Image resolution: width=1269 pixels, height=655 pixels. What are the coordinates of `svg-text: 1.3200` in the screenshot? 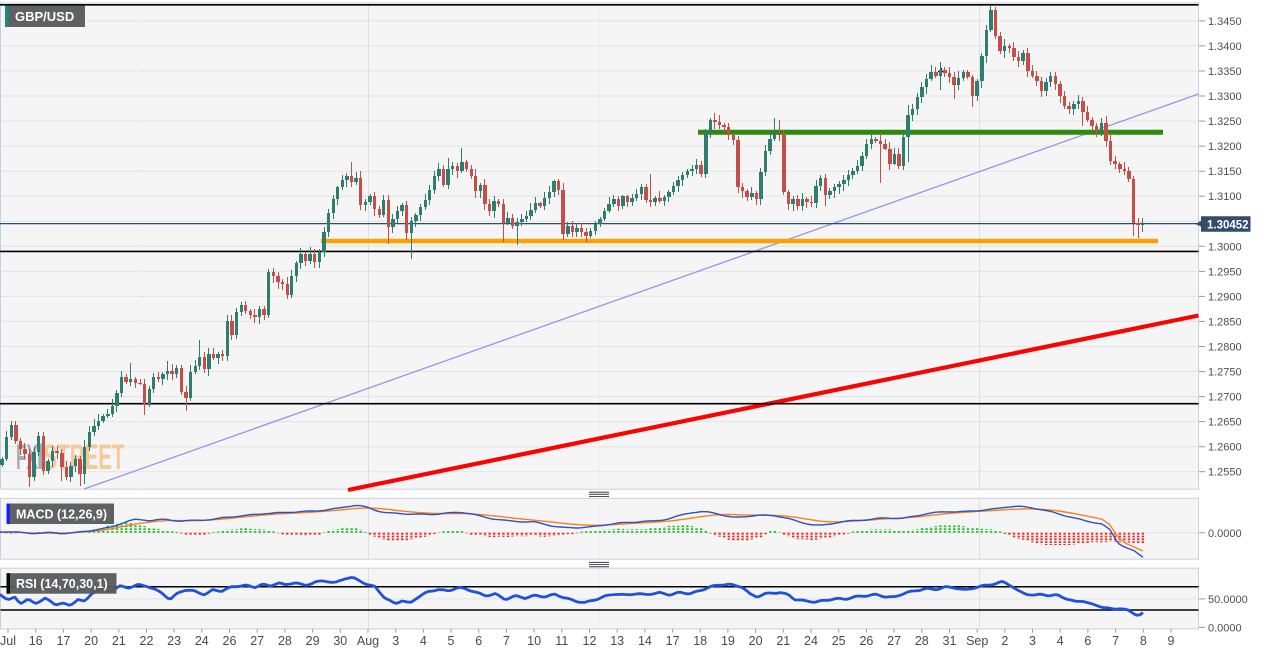 It's located at (1225, 147).